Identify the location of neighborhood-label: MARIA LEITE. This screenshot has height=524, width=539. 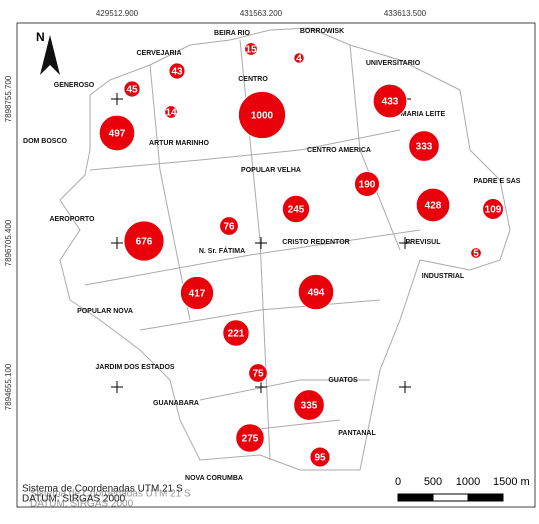
(423, 114).